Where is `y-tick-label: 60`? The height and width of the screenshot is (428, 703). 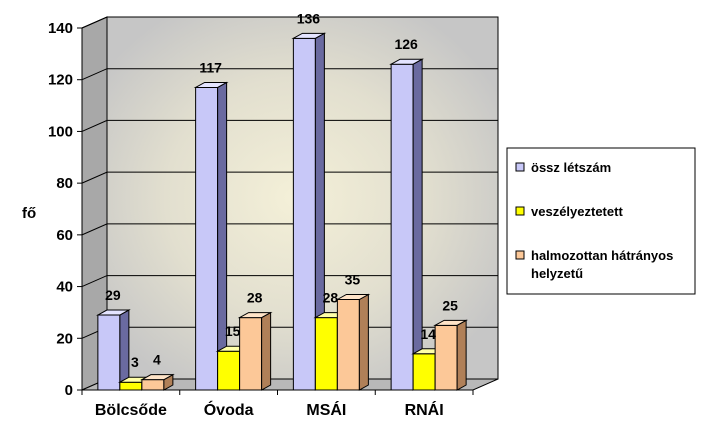
y-tick-label: 60 is located at coordinates (64, 235).